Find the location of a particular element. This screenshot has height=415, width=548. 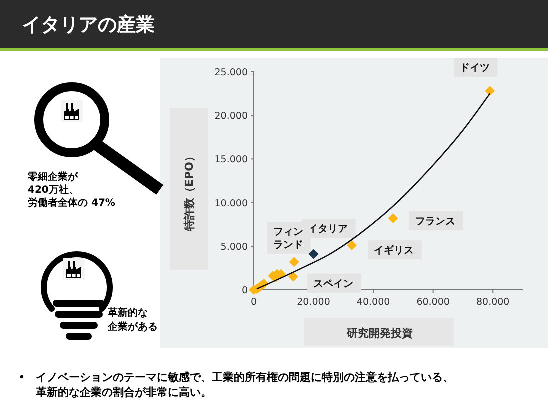

y-tick-label: 0 is located at coordinates (245, 291).